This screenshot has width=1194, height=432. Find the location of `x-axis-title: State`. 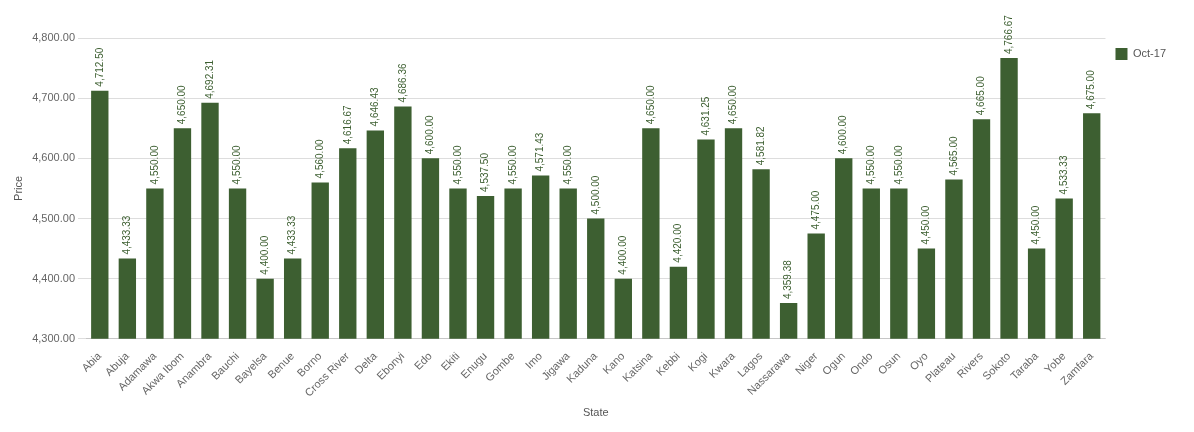

x-axis-title: State is located at coordinates (595, 412).